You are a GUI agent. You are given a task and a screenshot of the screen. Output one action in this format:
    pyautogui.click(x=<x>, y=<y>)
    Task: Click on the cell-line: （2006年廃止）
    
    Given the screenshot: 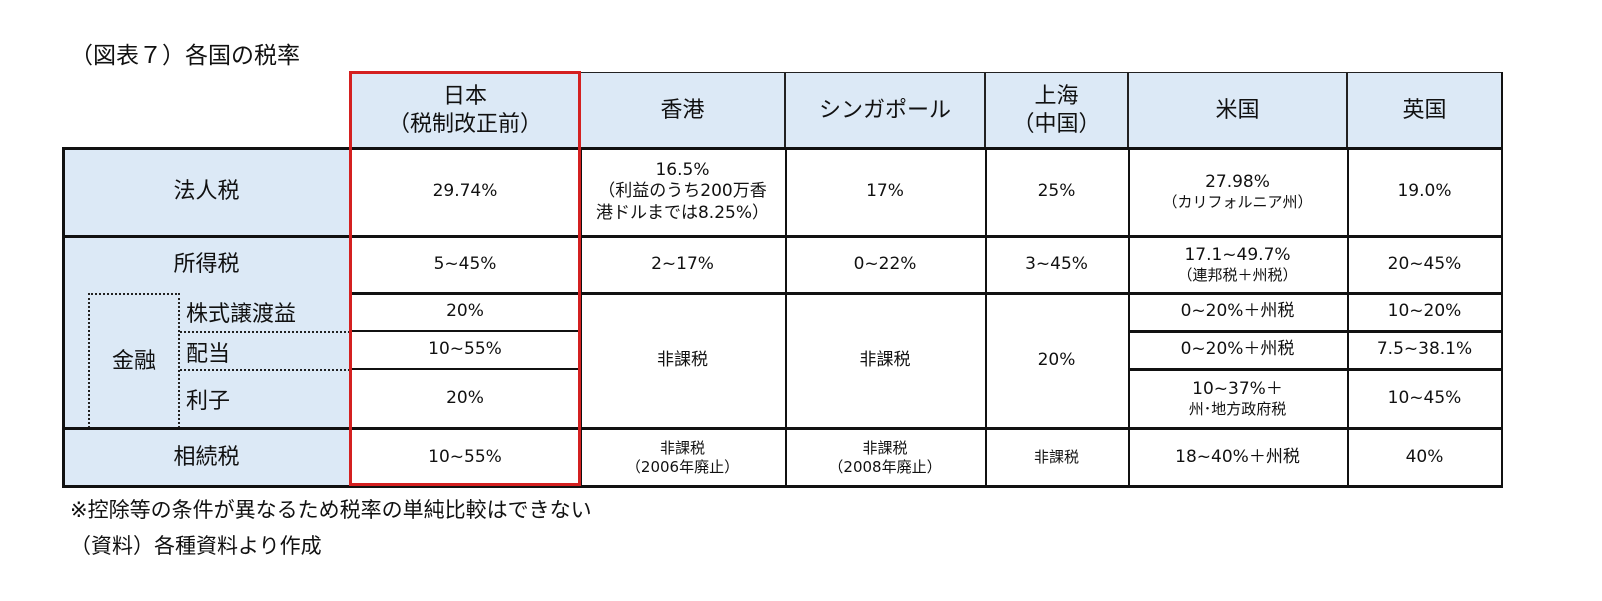 What is the action you would take?
    pyautogui.click(x=682, y=466)
    